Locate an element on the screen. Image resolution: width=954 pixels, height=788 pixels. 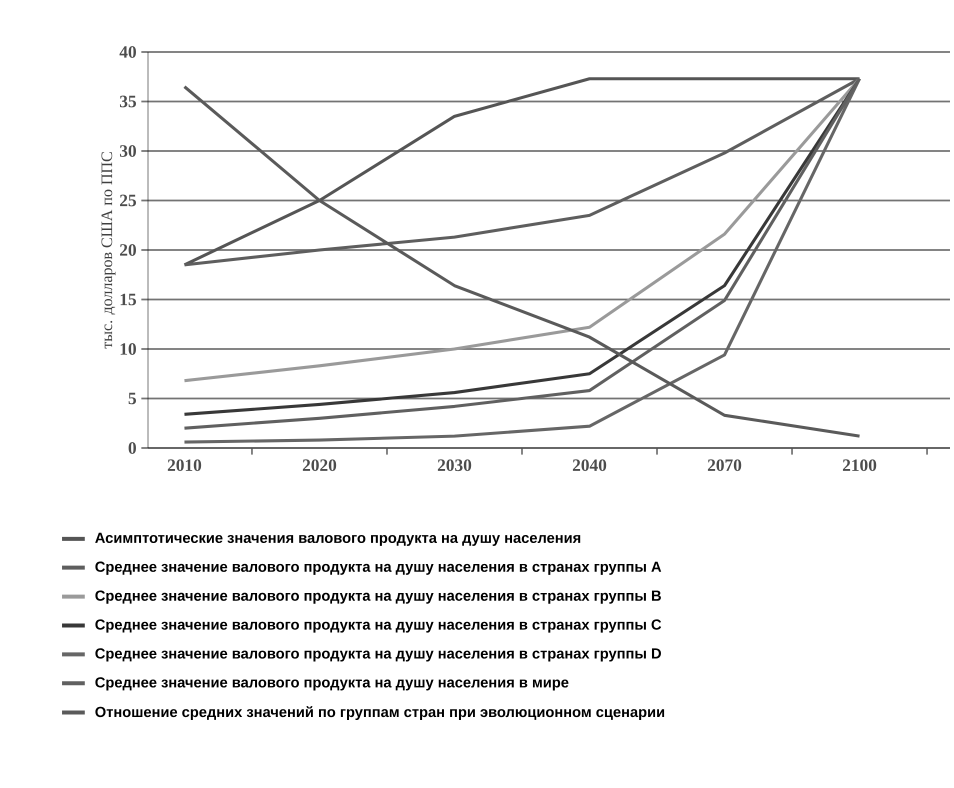
x-tick-label: 2010 is located at coordinates (185, 465).